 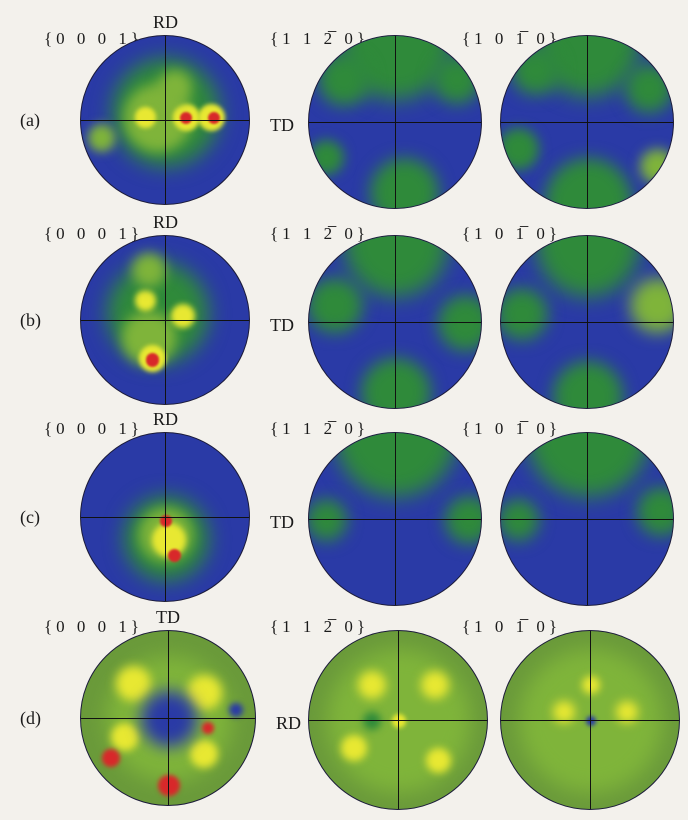 What do you see at coordinates (320, 428) in the screenshot?
I see `pole-label-c-2: {1 1 2̅ 0}` at bounding box center [320, 428].